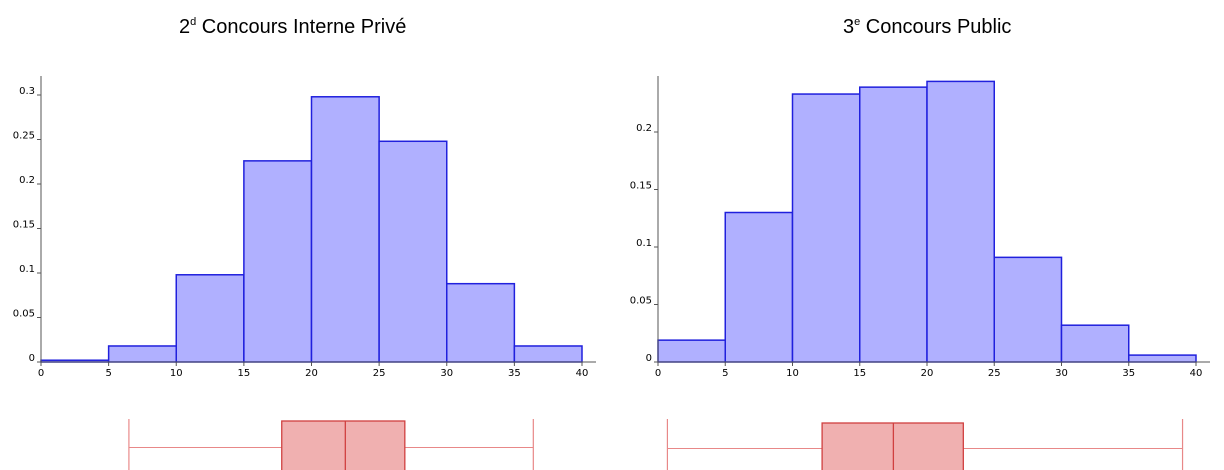 This screenshot has width=1224, height=470. Describe the element at coordinates (927, 27) in the screenshot. I see `chart-title-right: 3e Concours Public` at that location.